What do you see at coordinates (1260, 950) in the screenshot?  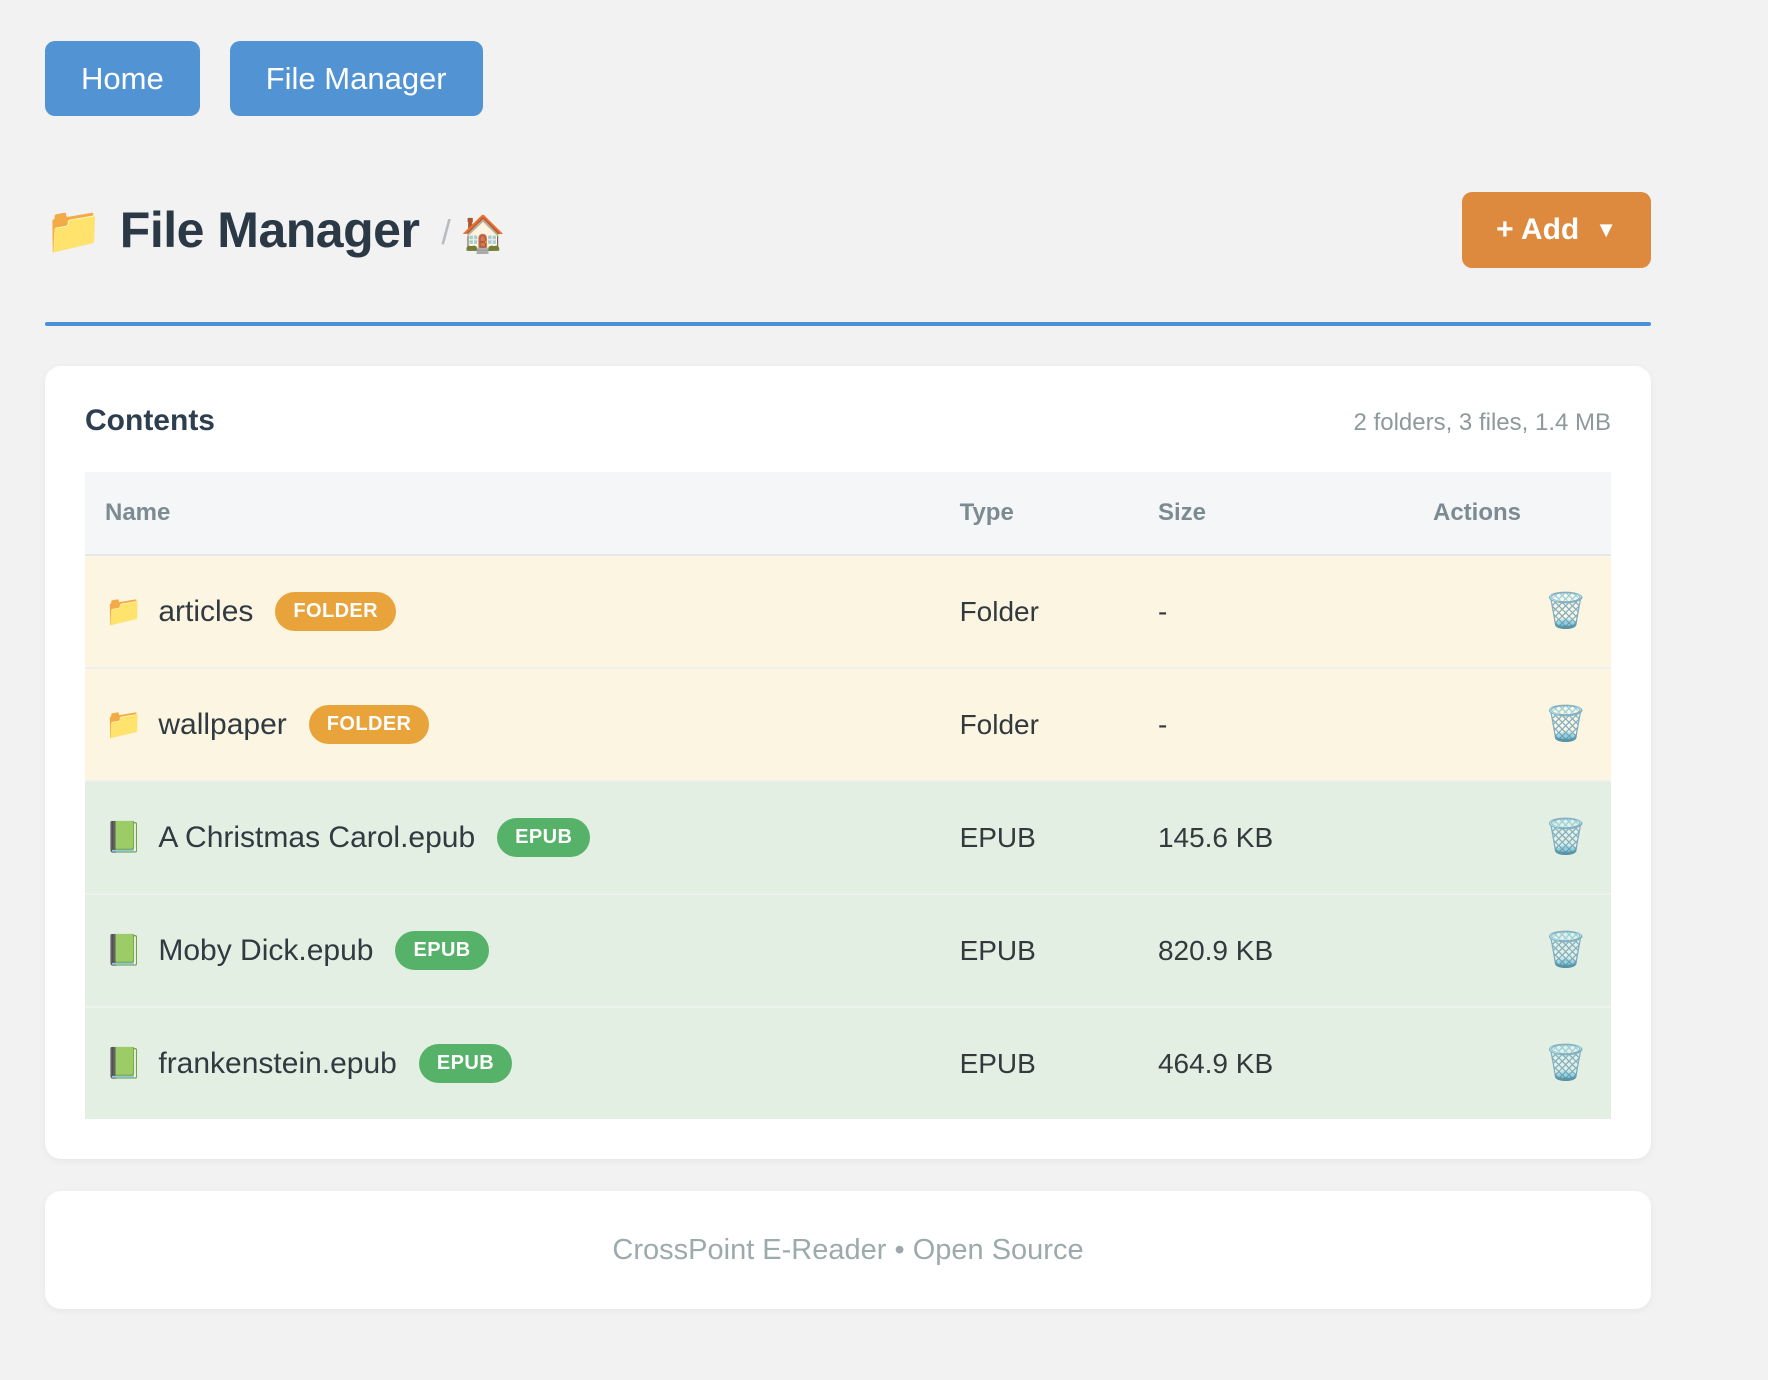 I see `size-cell: 820.9 KB` at bounding box center [1260, 950].